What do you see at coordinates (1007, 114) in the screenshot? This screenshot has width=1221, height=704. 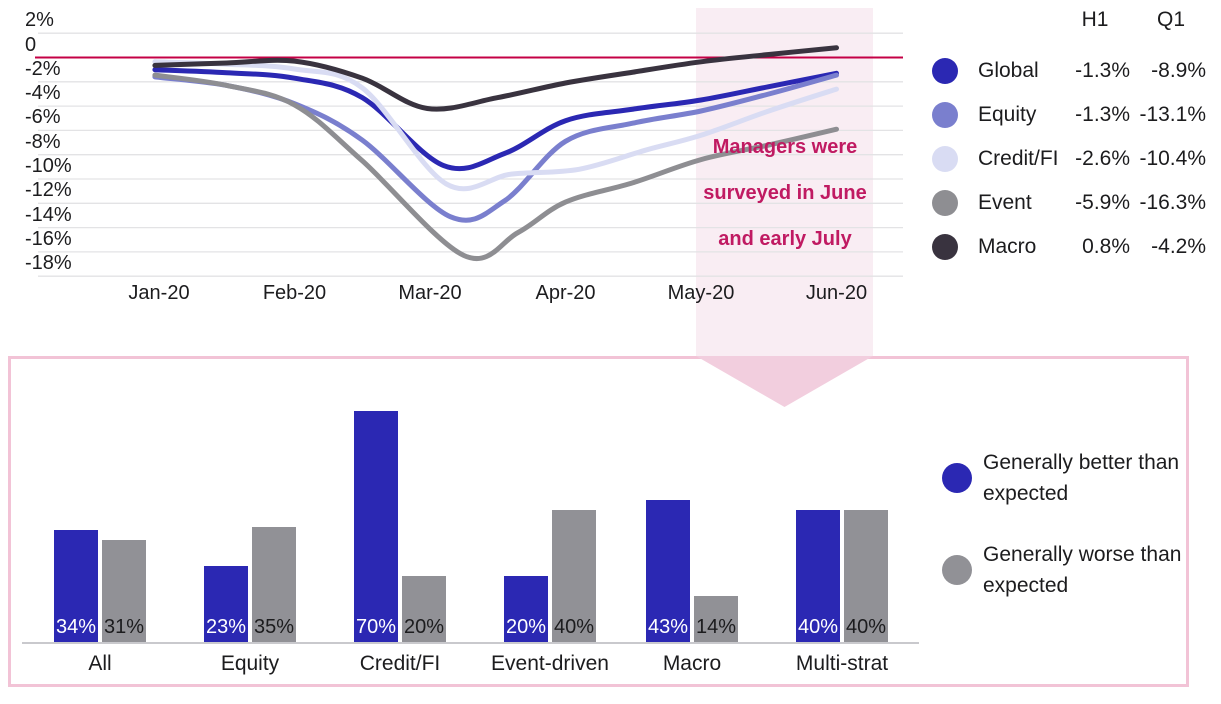 I see `legend-series-label: Equity` at bounding box center [1007, 114].